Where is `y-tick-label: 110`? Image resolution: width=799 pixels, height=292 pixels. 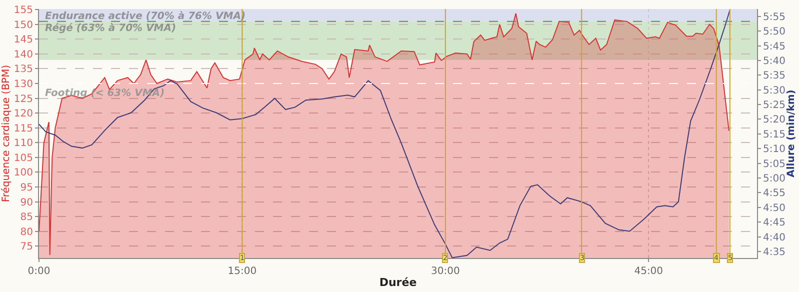
y-tick-label: 110 is located at coordinates (23, 144).